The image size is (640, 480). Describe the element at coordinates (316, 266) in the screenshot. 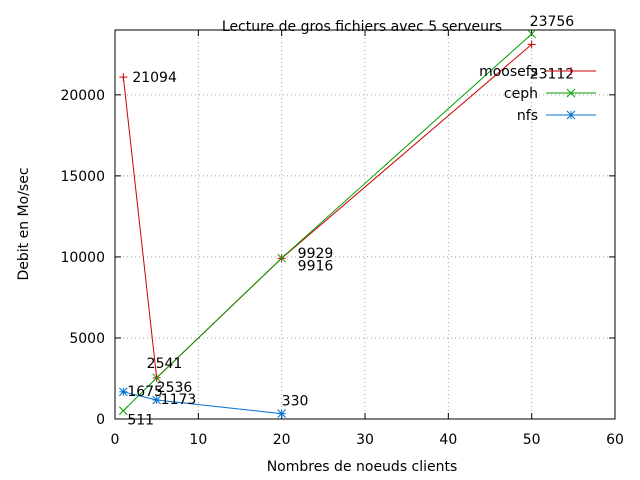

I see `data-label-moosefs: 9916` at that location.